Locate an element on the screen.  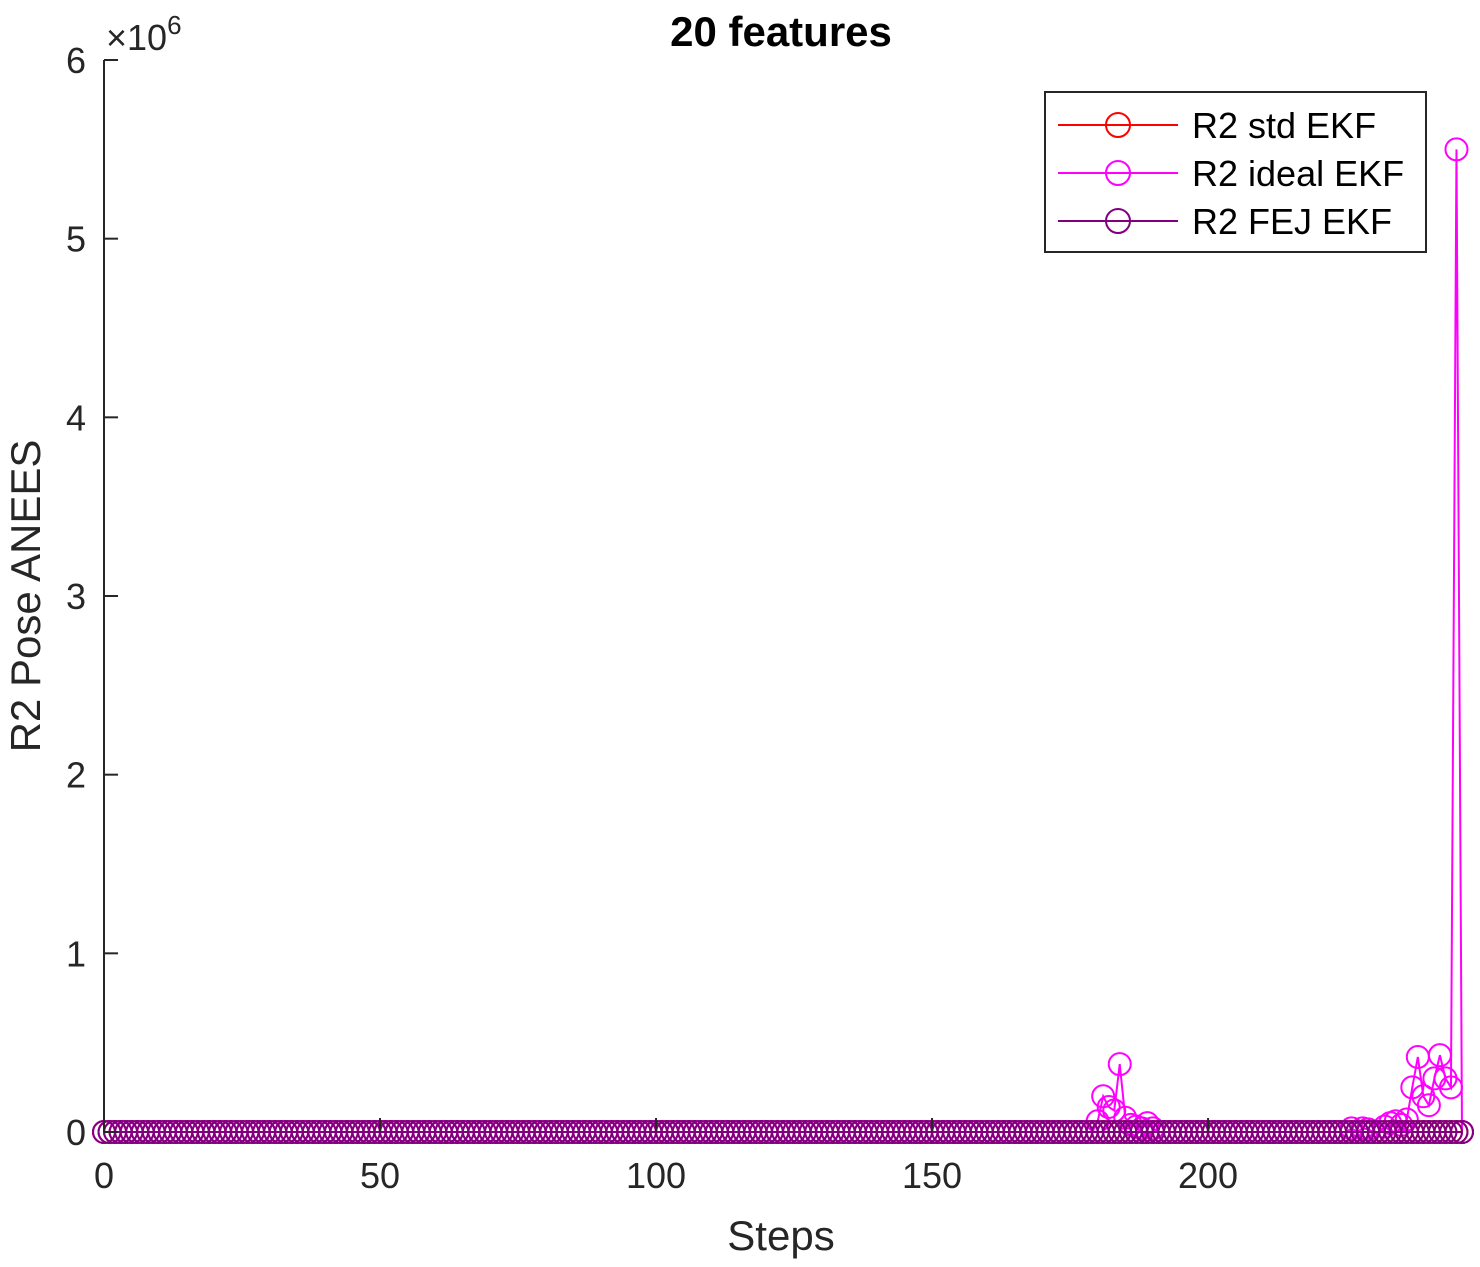
legend-entry-r2-fej-ekf: R2 FEJ EKF is located at coordinates (1225, 221).